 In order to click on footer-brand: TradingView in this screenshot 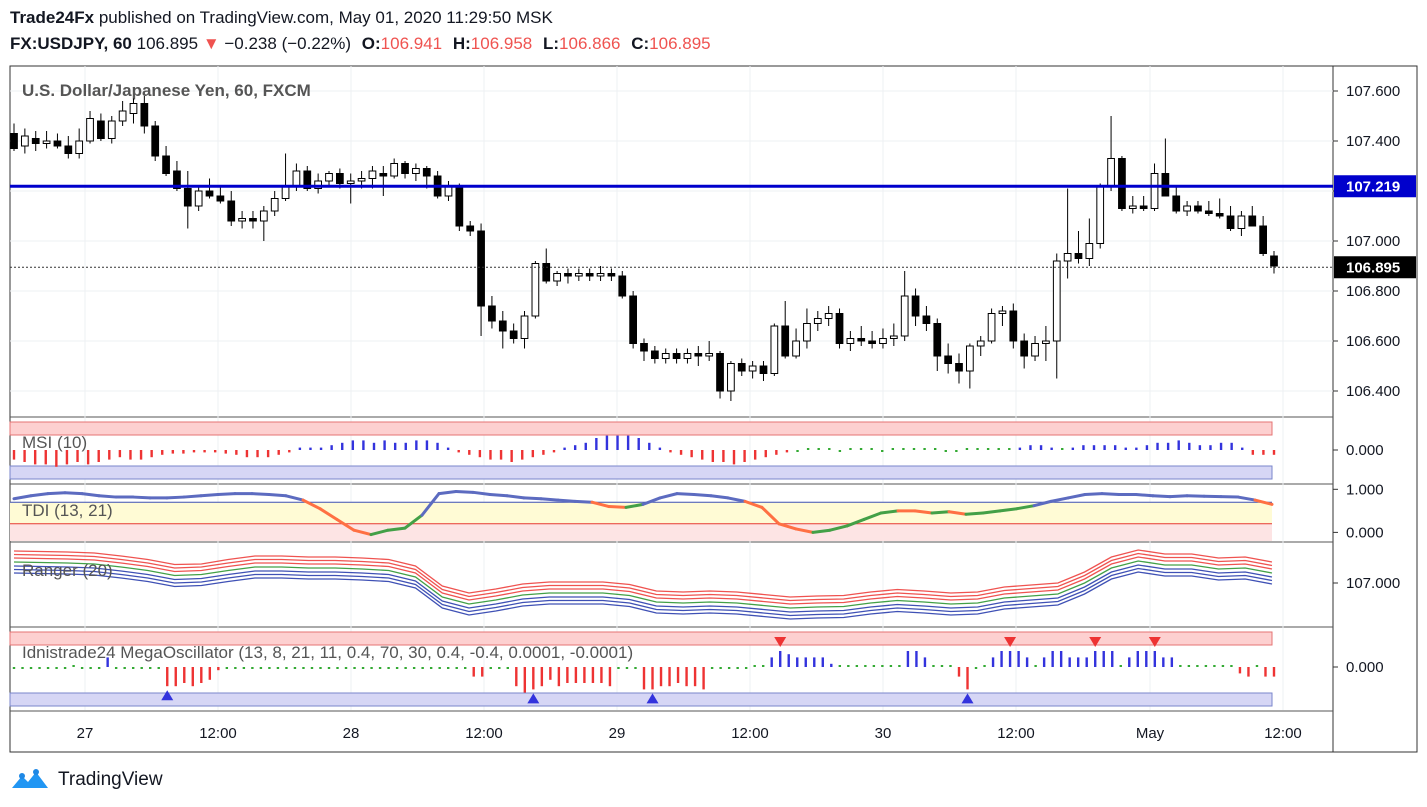, I will do `click(86, 780)`.